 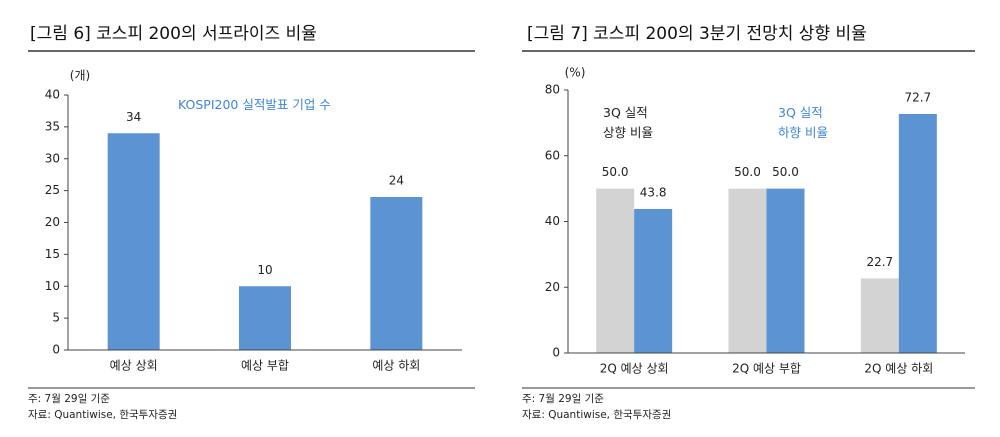 What do you see at coordinates (917, 97) in the screenshot?
I see `value-label: 72.7` at bounding box center [917, 97].